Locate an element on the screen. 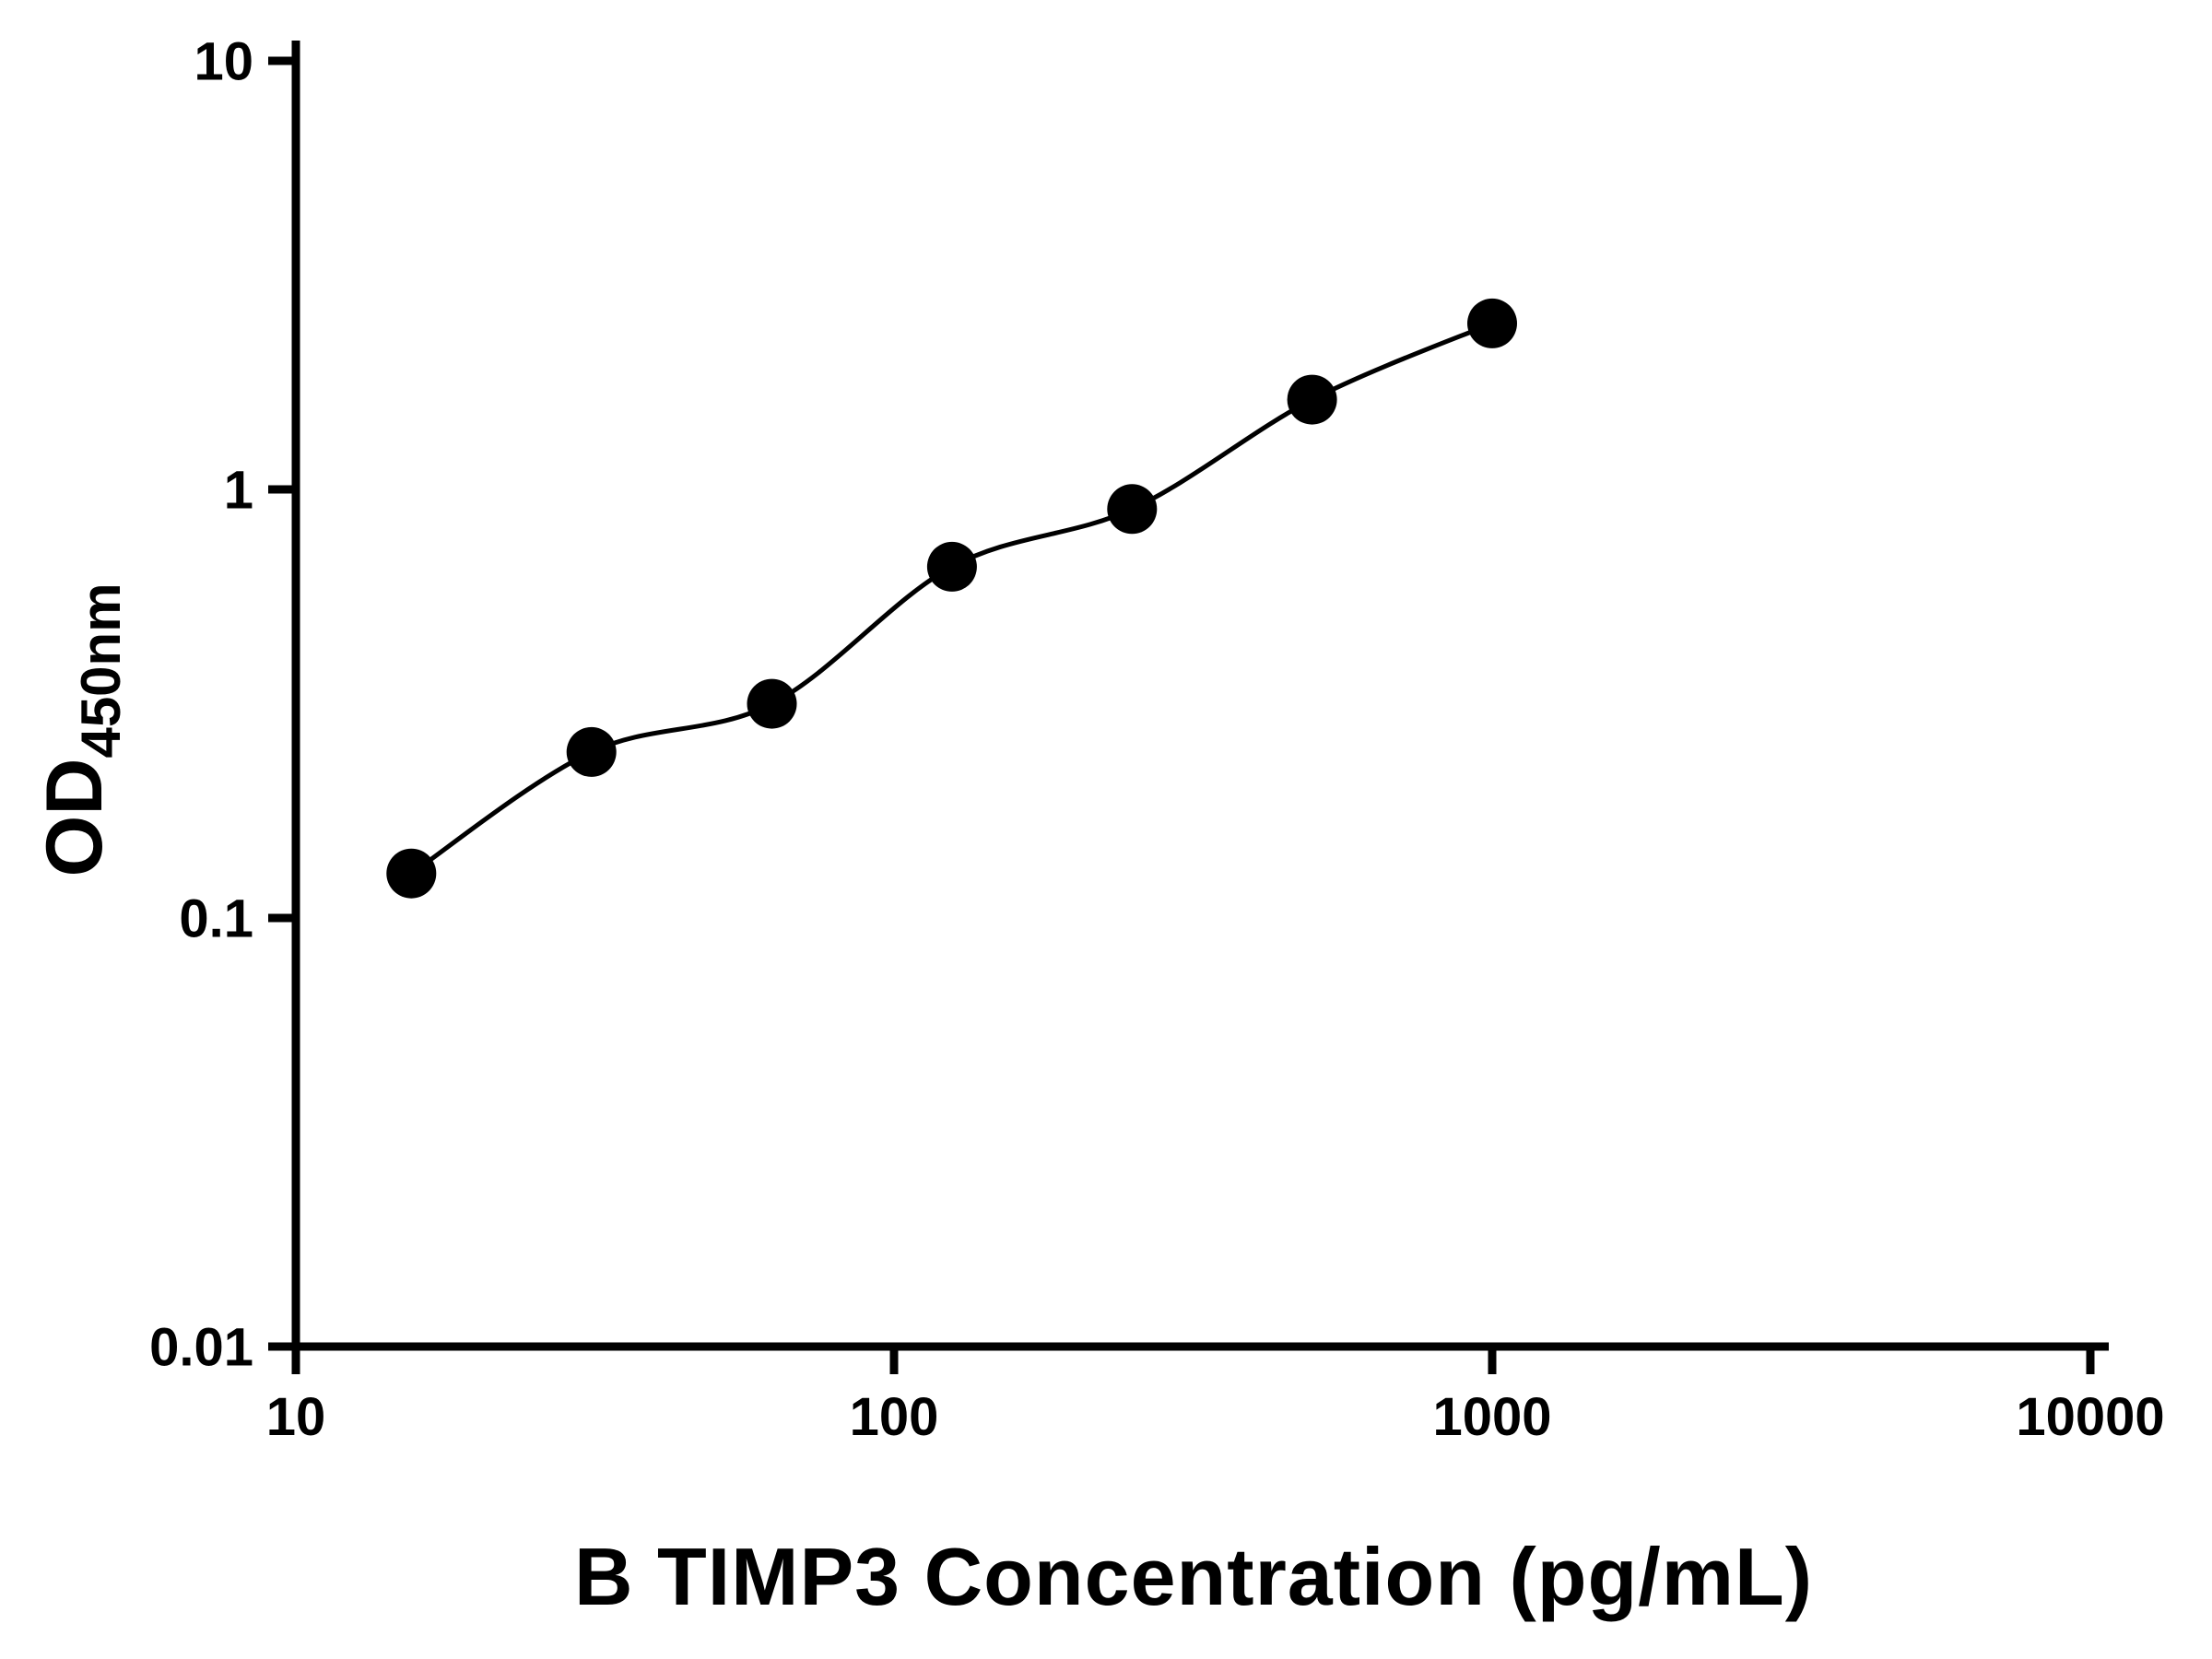 The height and width of the screenshot is (1659, 2212). y-tick-label: 0.01 is located at coordinates (201, 1347).